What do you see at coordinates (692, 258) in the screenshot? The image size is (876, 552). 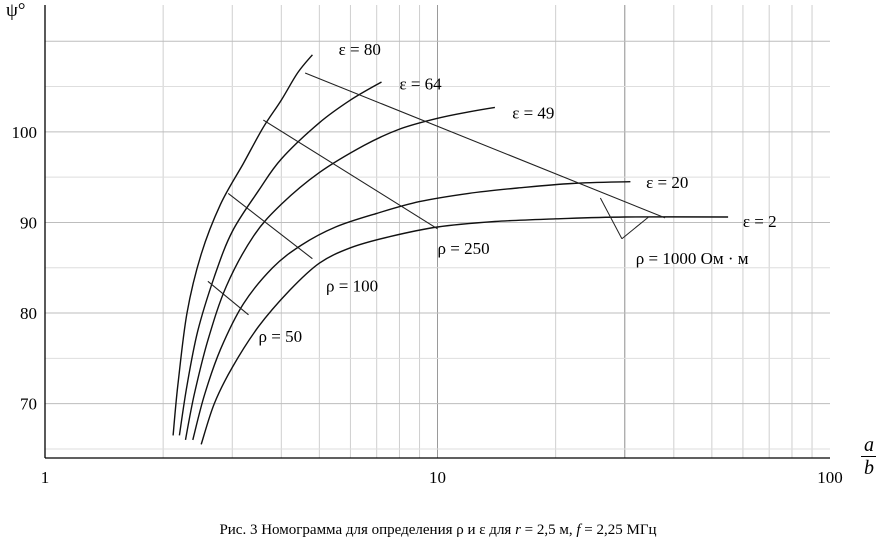 I see `curve-label: ρ = 1000 Ом · м` at bounding box center [692, 258].